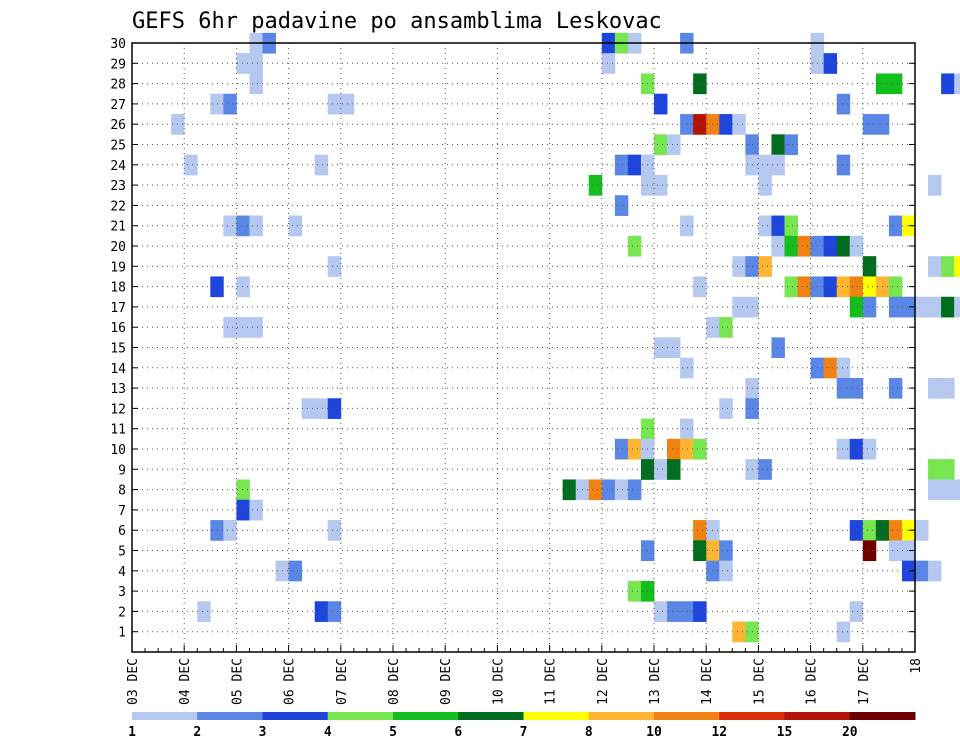 This screenshot has height=742, width=960. Describe the element at coordinates (603, 681) in the screenshot. I see `x-tick-label: 12 DEC` at that location.